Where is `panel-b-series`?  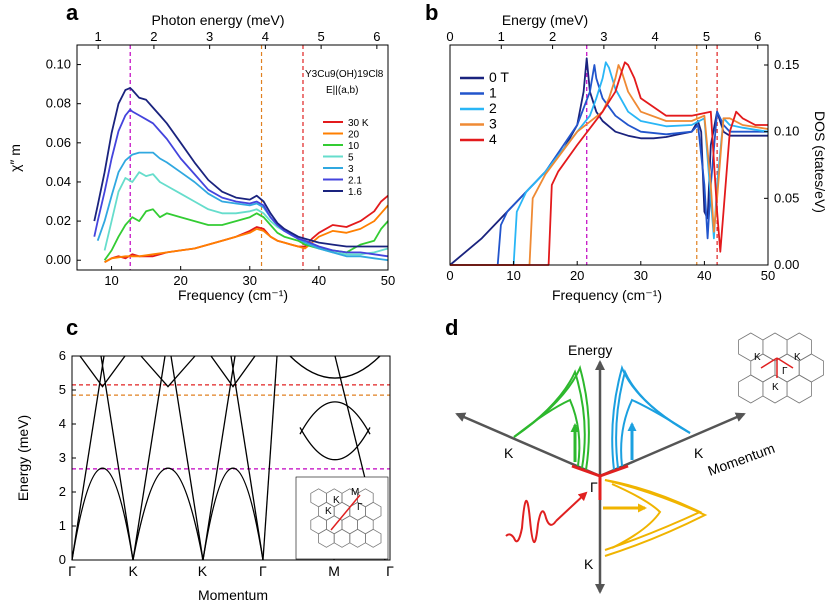 panel-b-series is located at coordinates (609, 161).